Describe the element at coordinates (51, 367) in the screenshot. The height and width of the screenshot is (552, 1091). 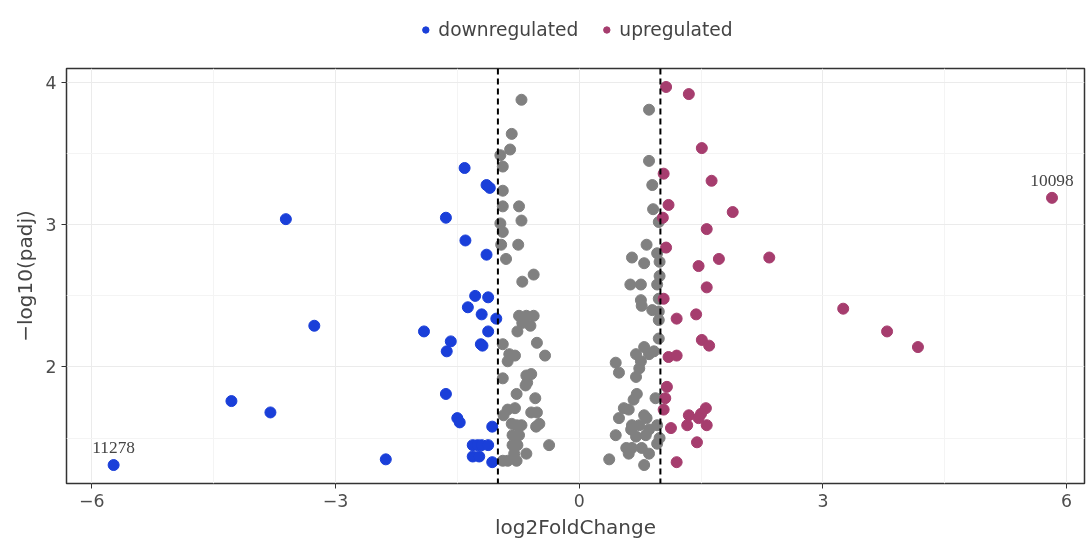
I see `y-tick-label: 2` at that location.